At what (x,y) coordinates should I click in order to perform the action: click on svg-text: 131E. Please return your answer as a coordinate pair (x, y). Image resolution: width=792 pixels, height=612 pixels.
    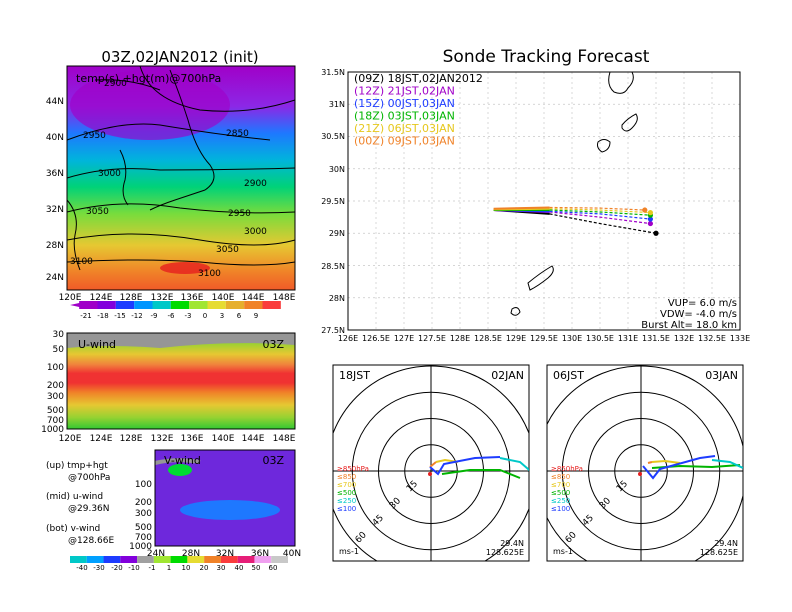
    Looking at the image, I should click on (628, 338).